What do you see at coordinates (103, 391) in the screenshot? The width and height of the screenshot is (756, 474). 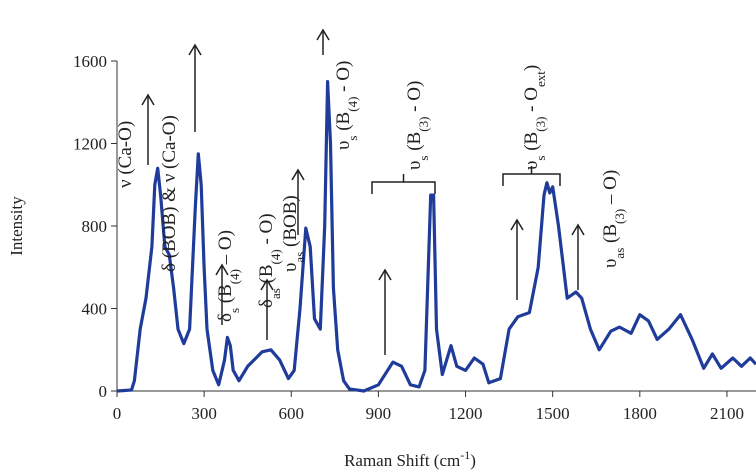 I see `y-tick-label: 0` at bounding box center [103, 391].